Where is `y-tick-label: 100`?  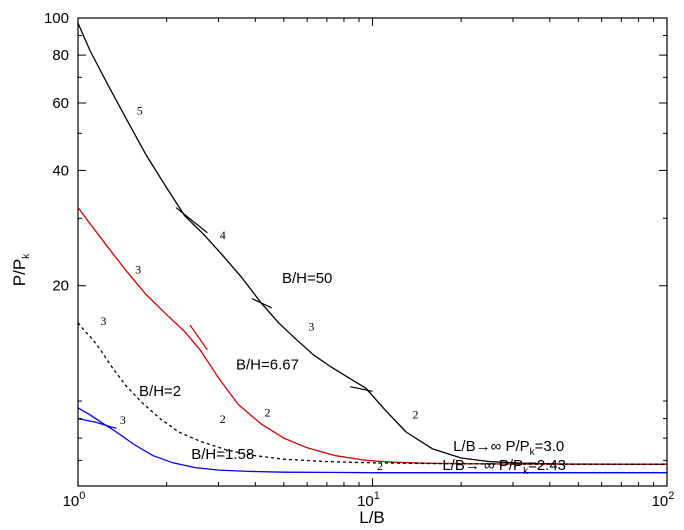 y-tick-label: 100 is located at coordinates (56, 18).